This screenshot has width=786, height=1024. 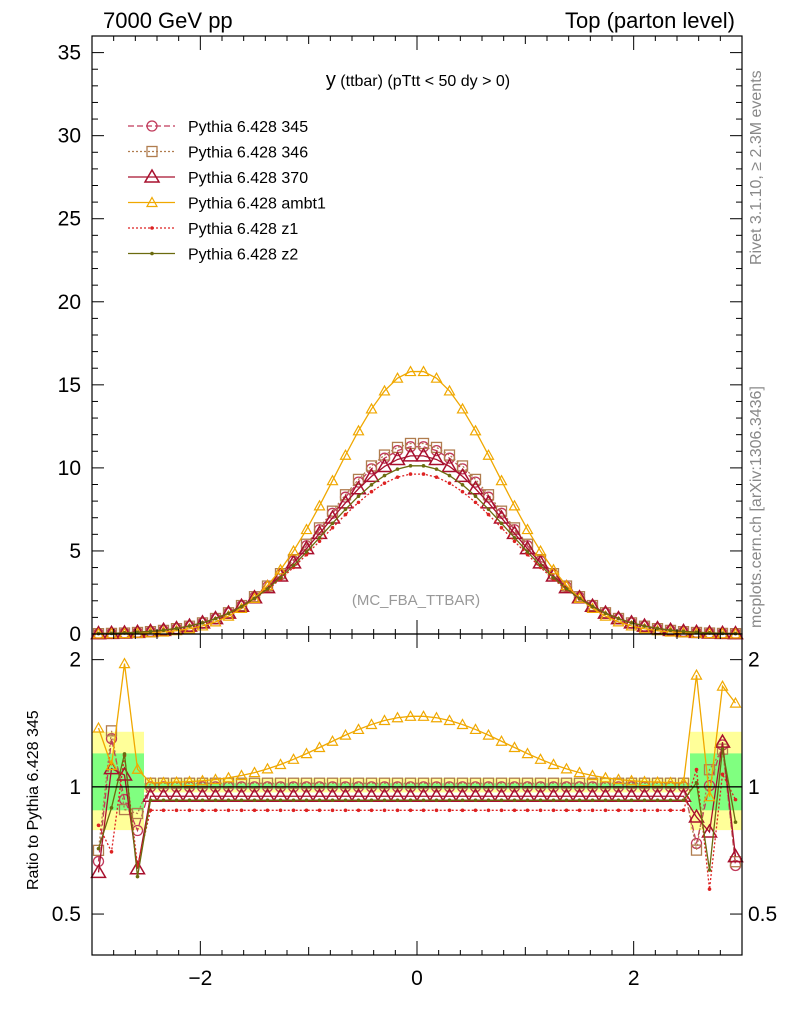 What do you see at coordinates (75, 660) in the screenshot?
I see `ratio-y-tick-label: 2` at bounding box center [75, 660].